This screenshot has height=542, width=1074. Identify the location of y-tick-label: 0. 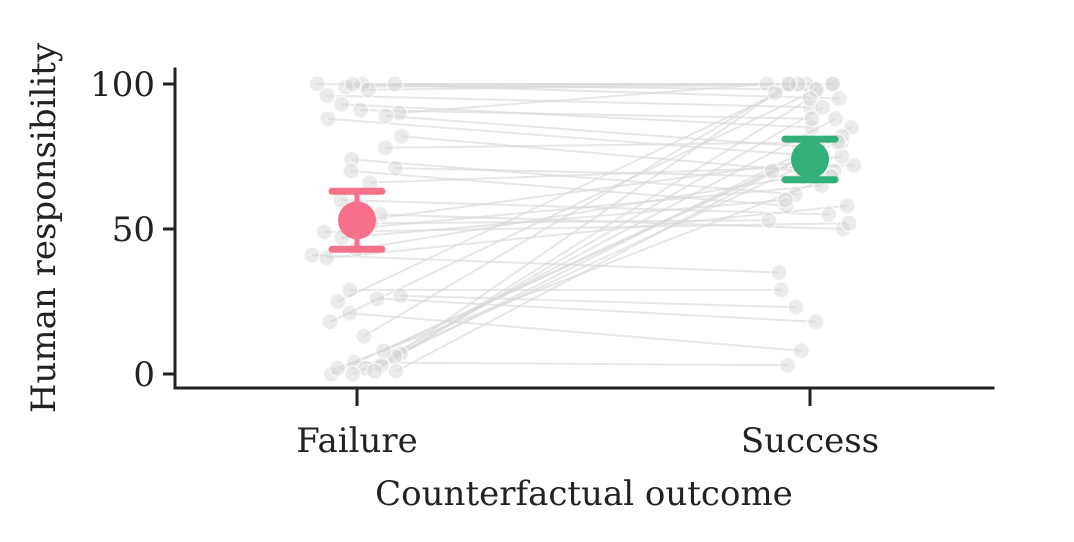
(144, 375).